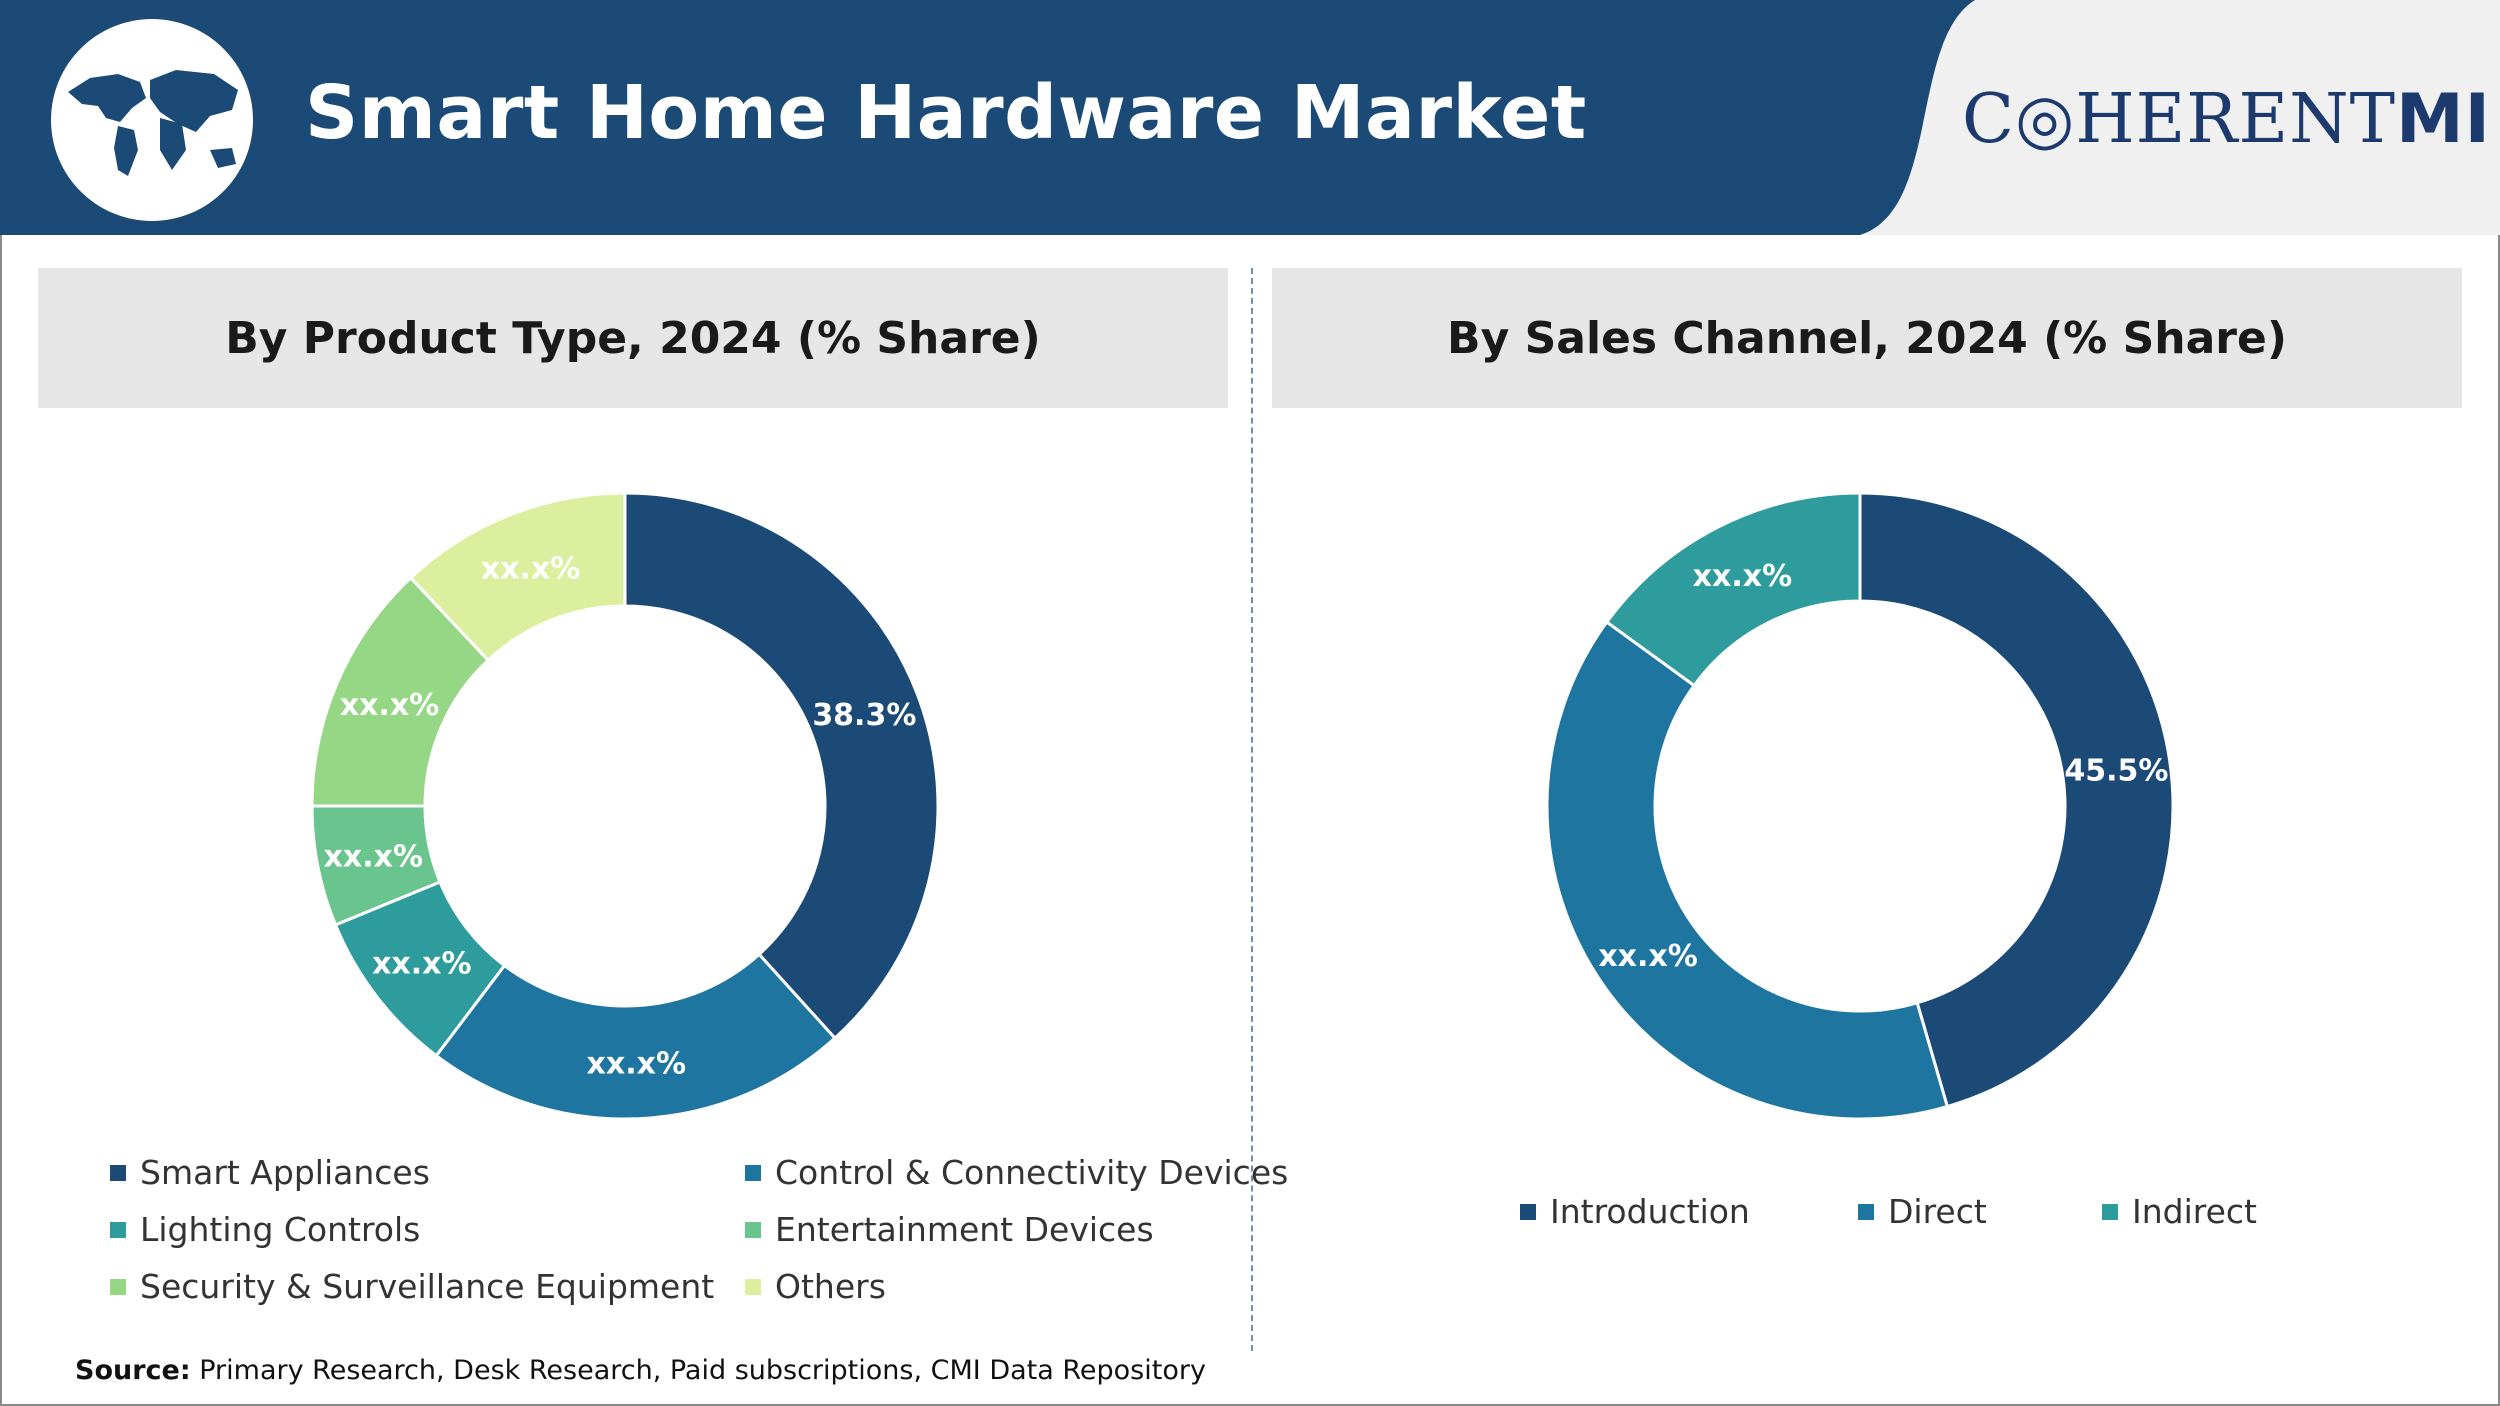 The image size is (2500, 1406). Describe the element at coordinates (946, 113) in the screenshot. I see `page-title: Smart Home Hardware Market` at that location.